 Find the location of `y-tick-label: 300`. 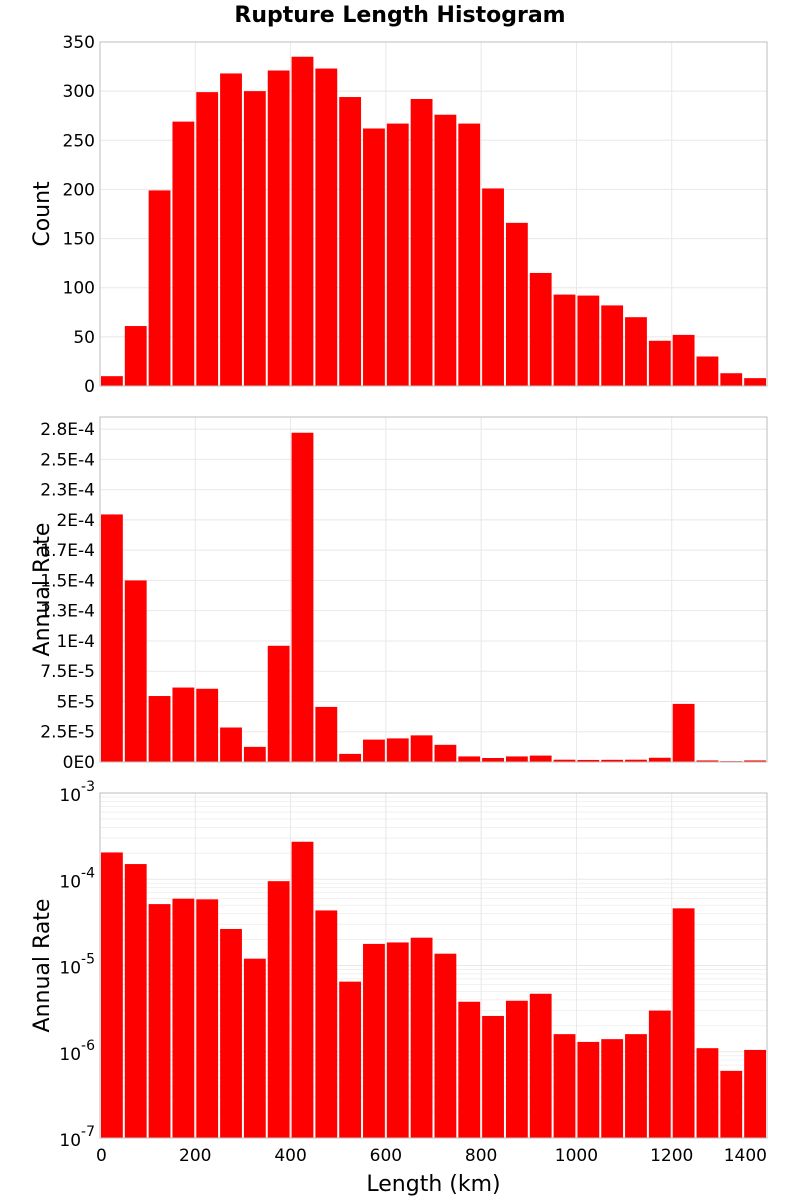

y-tick-label: 300 is located at coordinates (79, 92).